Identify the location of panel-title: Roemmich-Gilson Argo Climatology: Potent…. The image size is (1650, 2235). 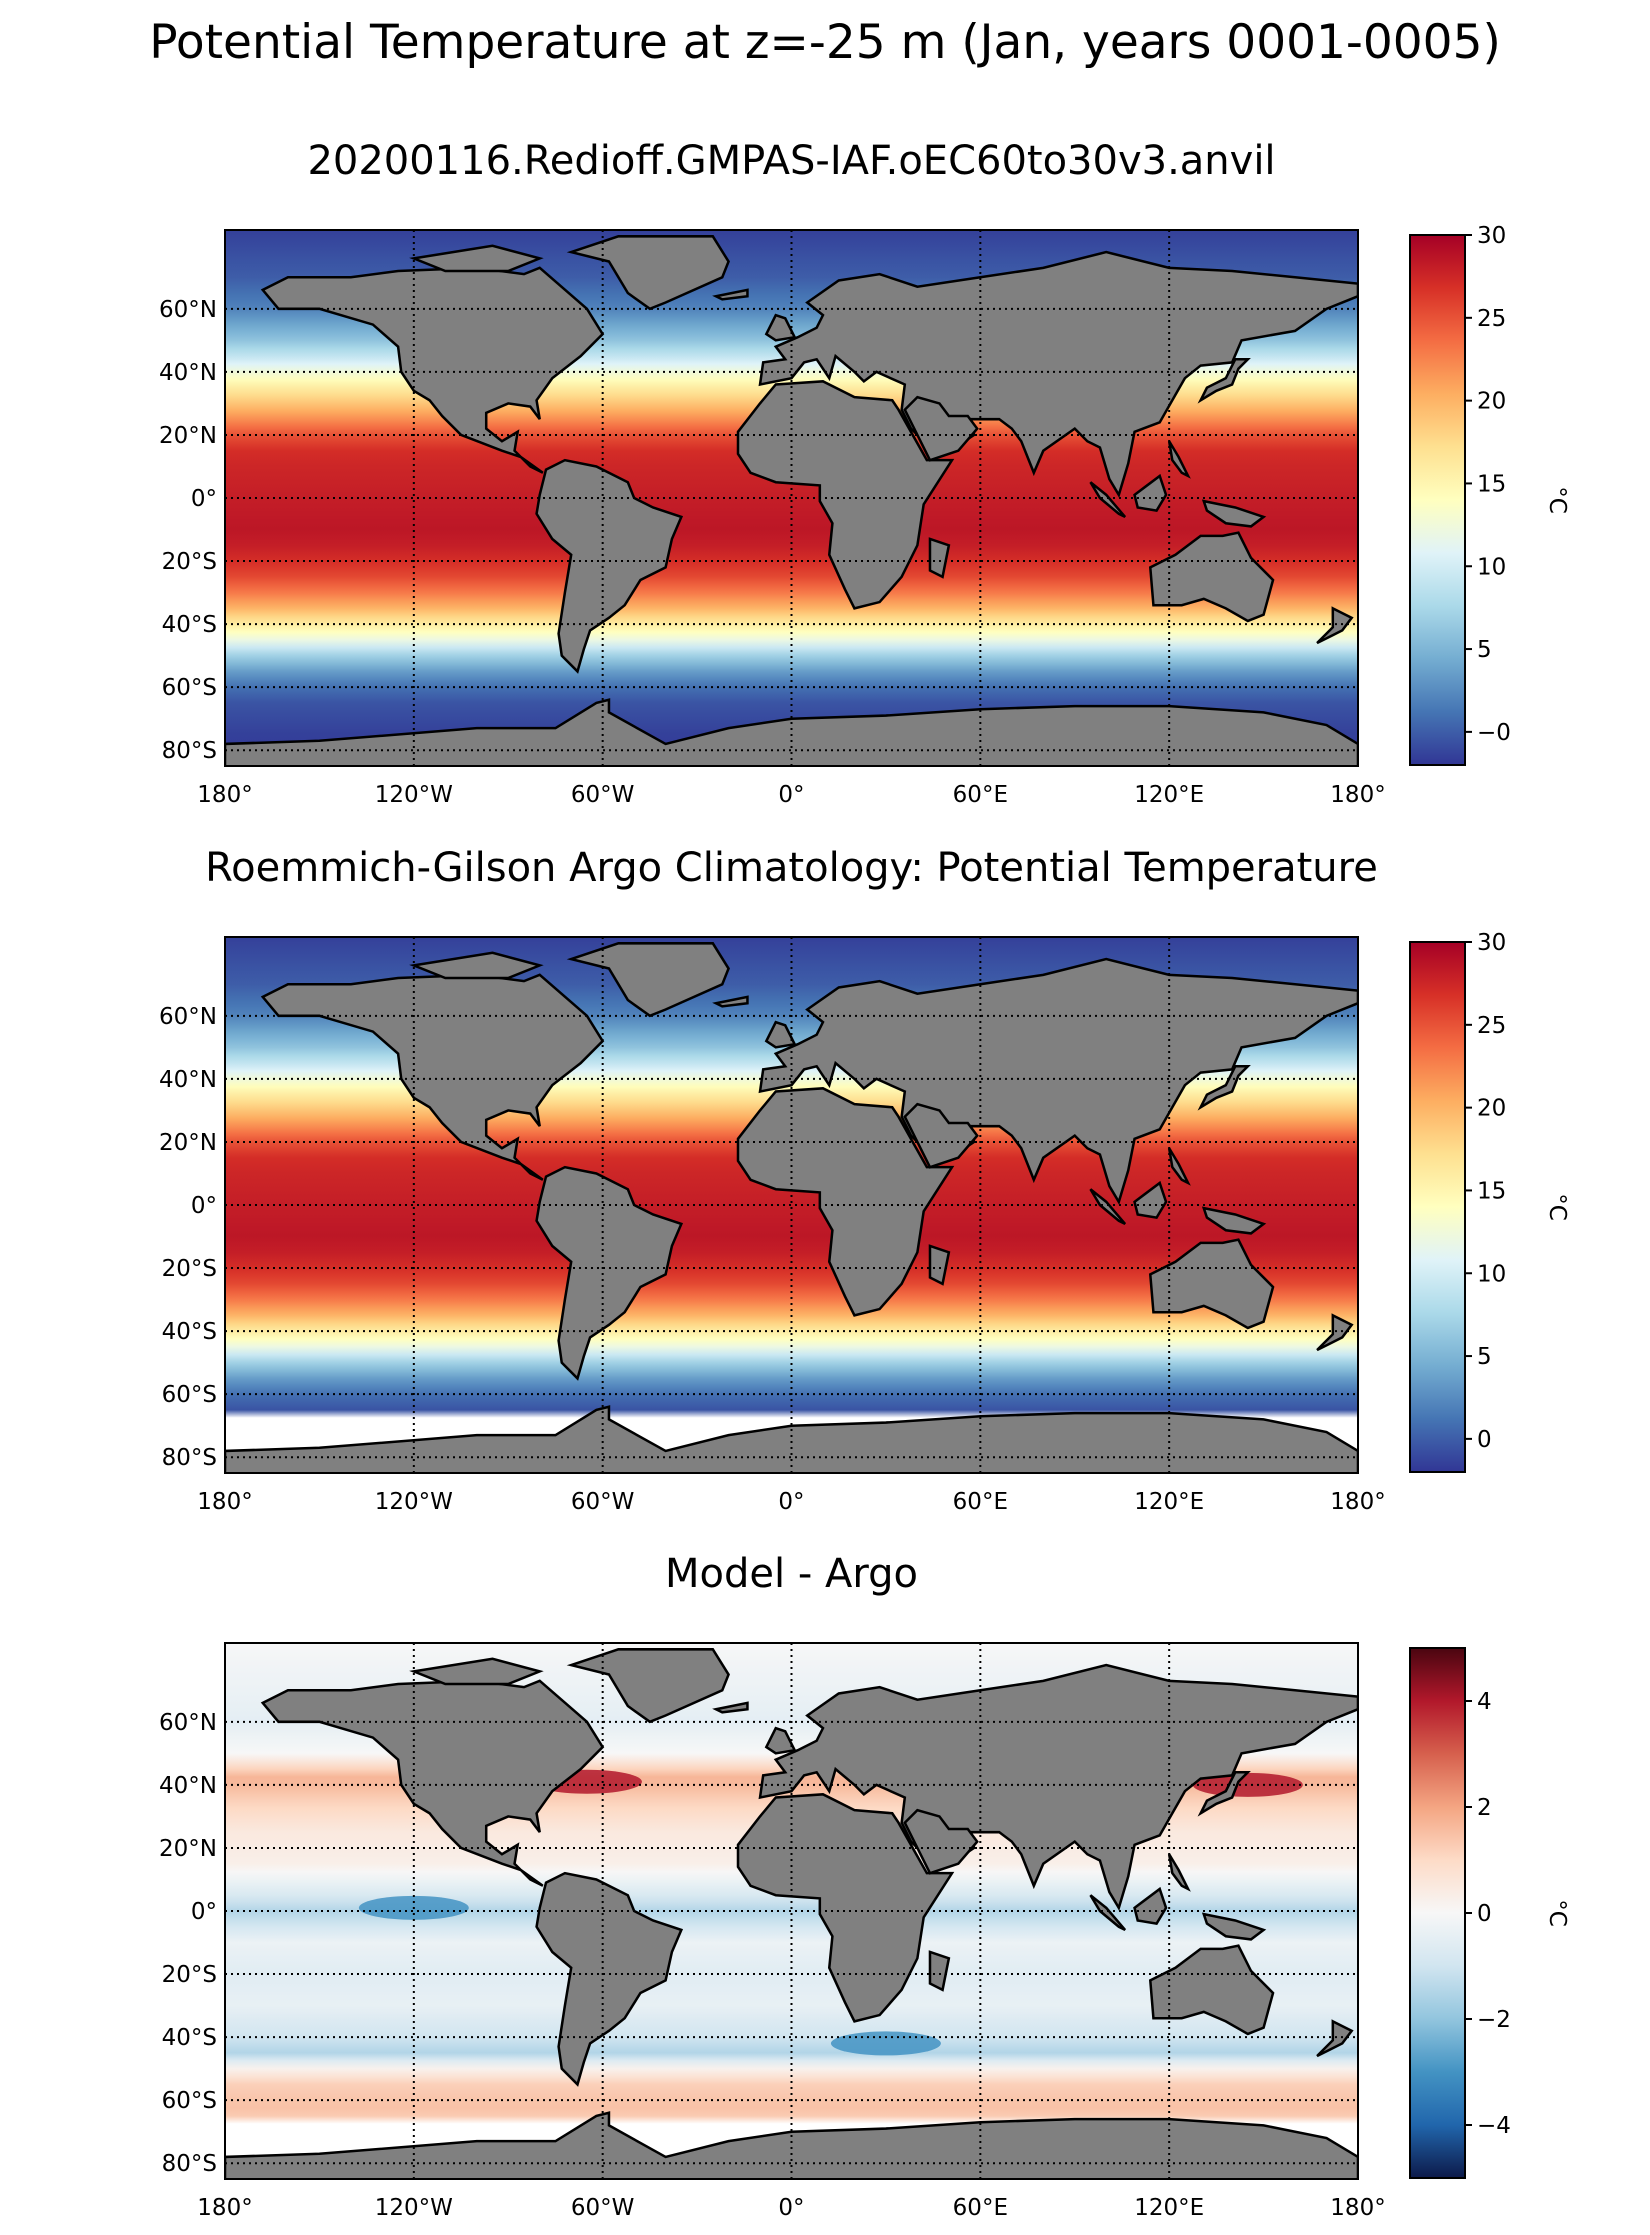
(791, 868).